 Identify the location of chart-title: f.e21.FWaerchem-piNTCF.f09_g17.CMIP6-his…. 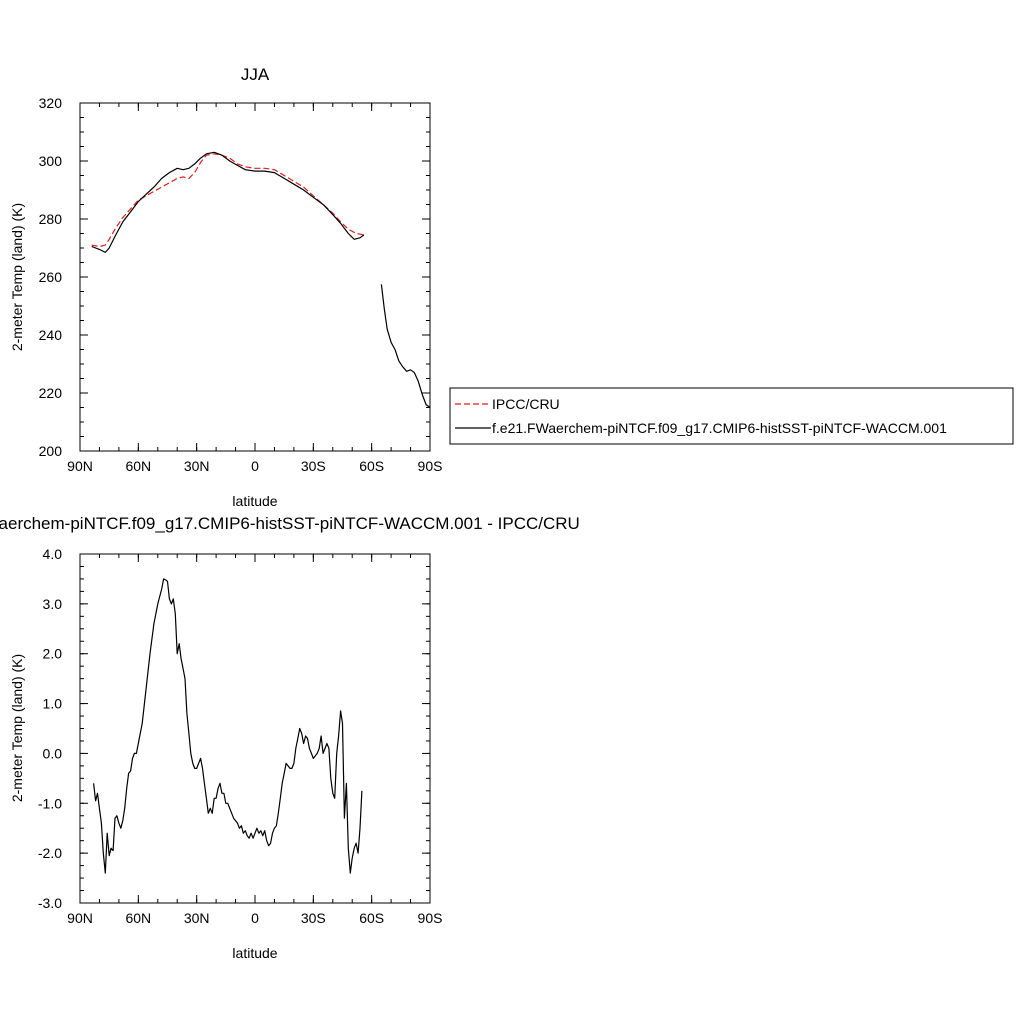
(290, 523).